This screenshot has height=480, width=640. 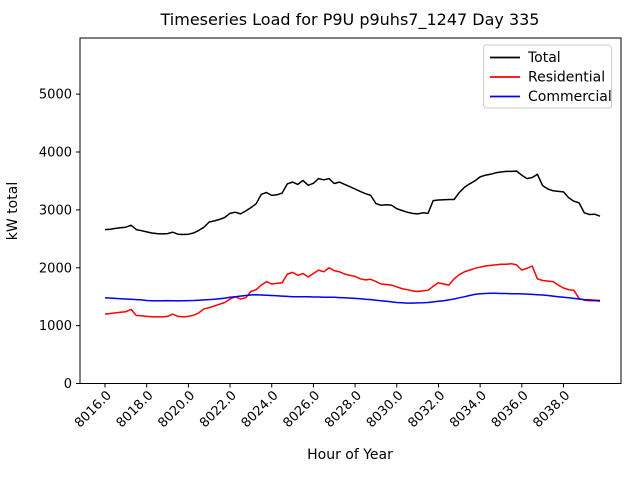 I want to click on y-tick-label: 2000, so click(x=55, y=268).